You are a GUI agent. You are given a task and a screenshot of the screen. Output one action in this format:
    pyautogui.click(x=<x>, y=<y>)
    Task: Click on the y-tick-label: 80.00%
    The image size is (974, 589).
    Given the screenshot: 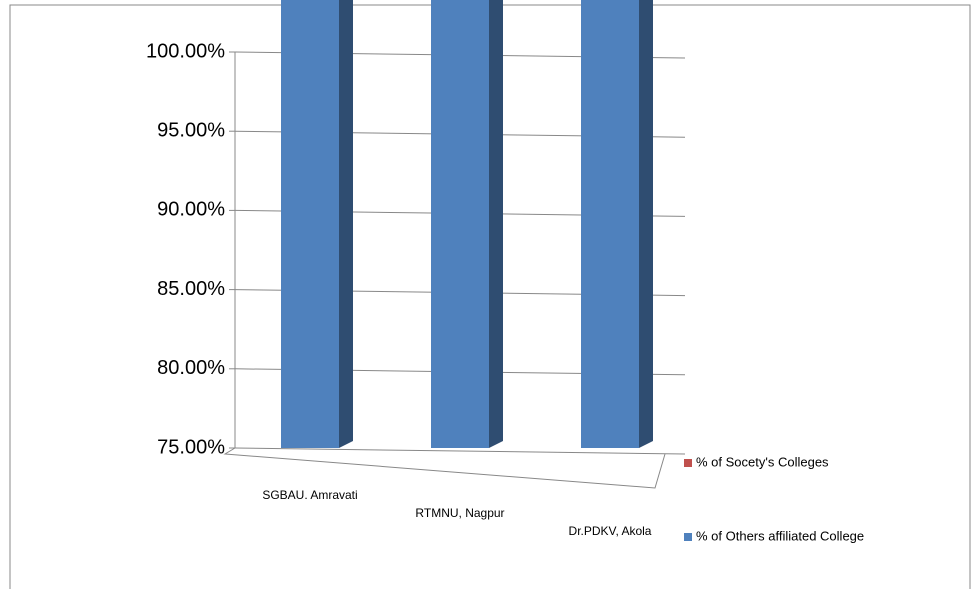 What is the action you would take?
    pyautogui.click(x=191, y=368)
    